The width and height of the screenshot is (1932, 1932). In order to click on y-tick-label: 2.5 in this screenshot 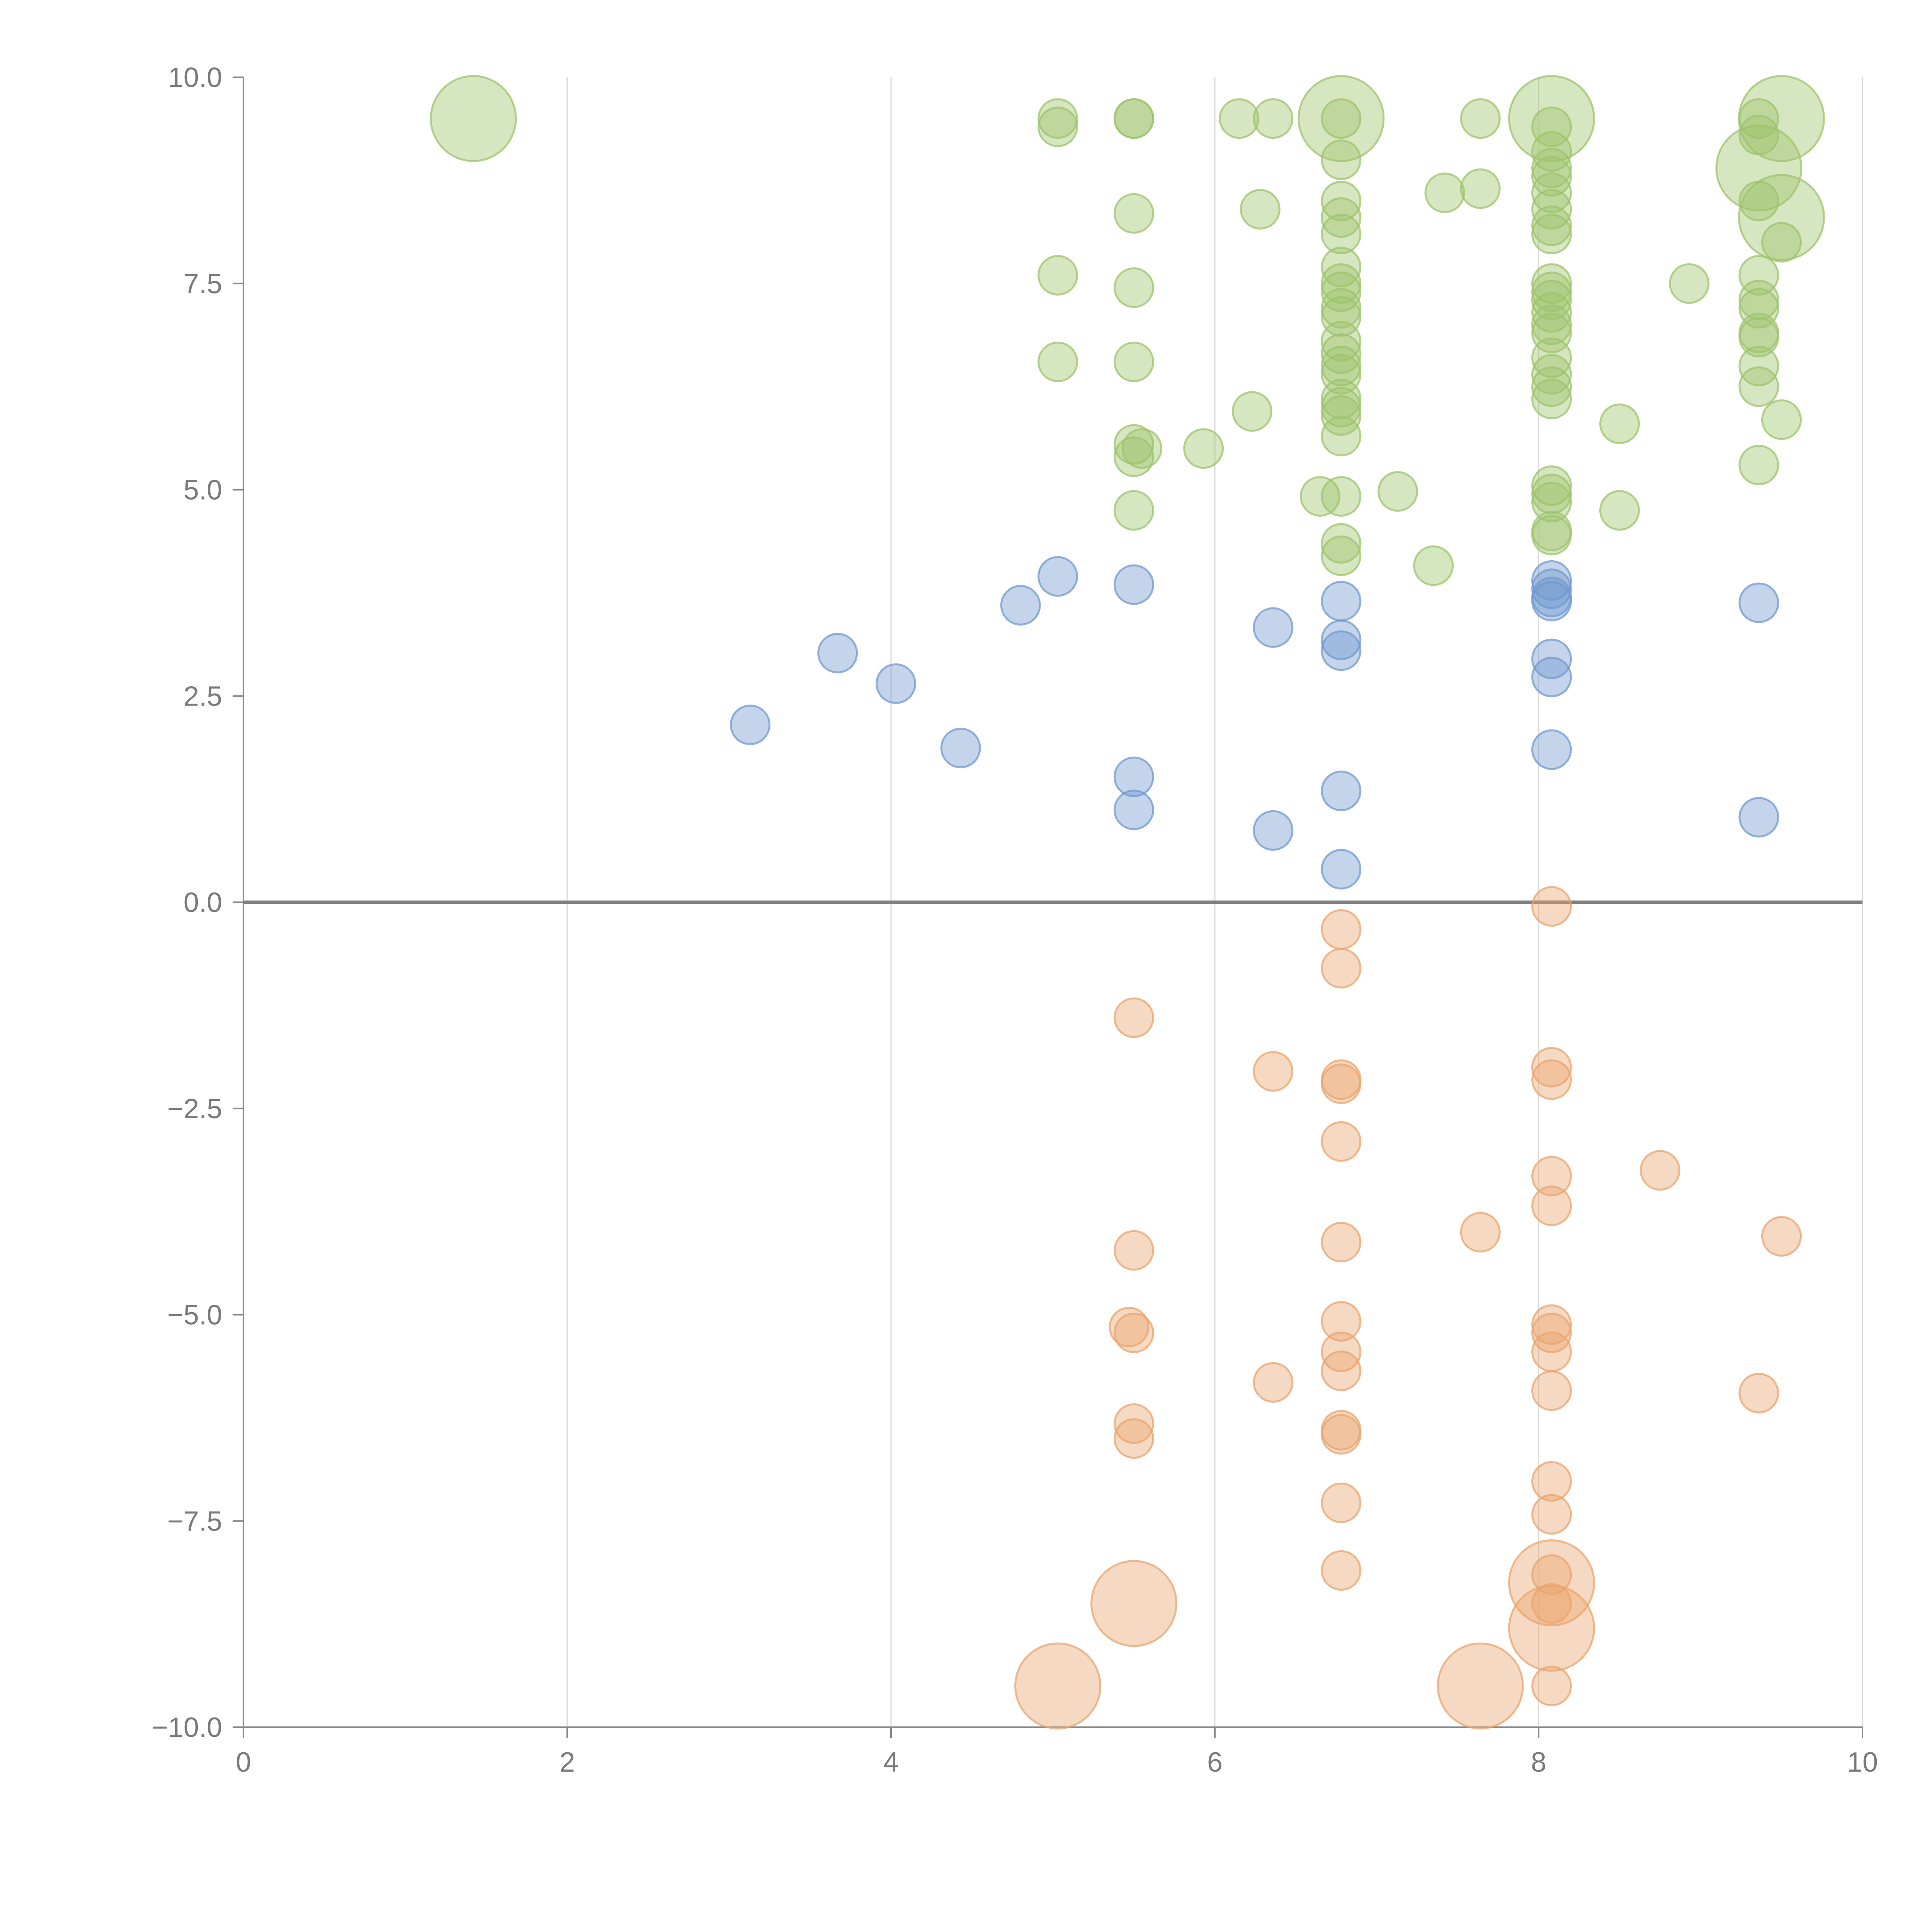, I will do `click(203, 696)`.